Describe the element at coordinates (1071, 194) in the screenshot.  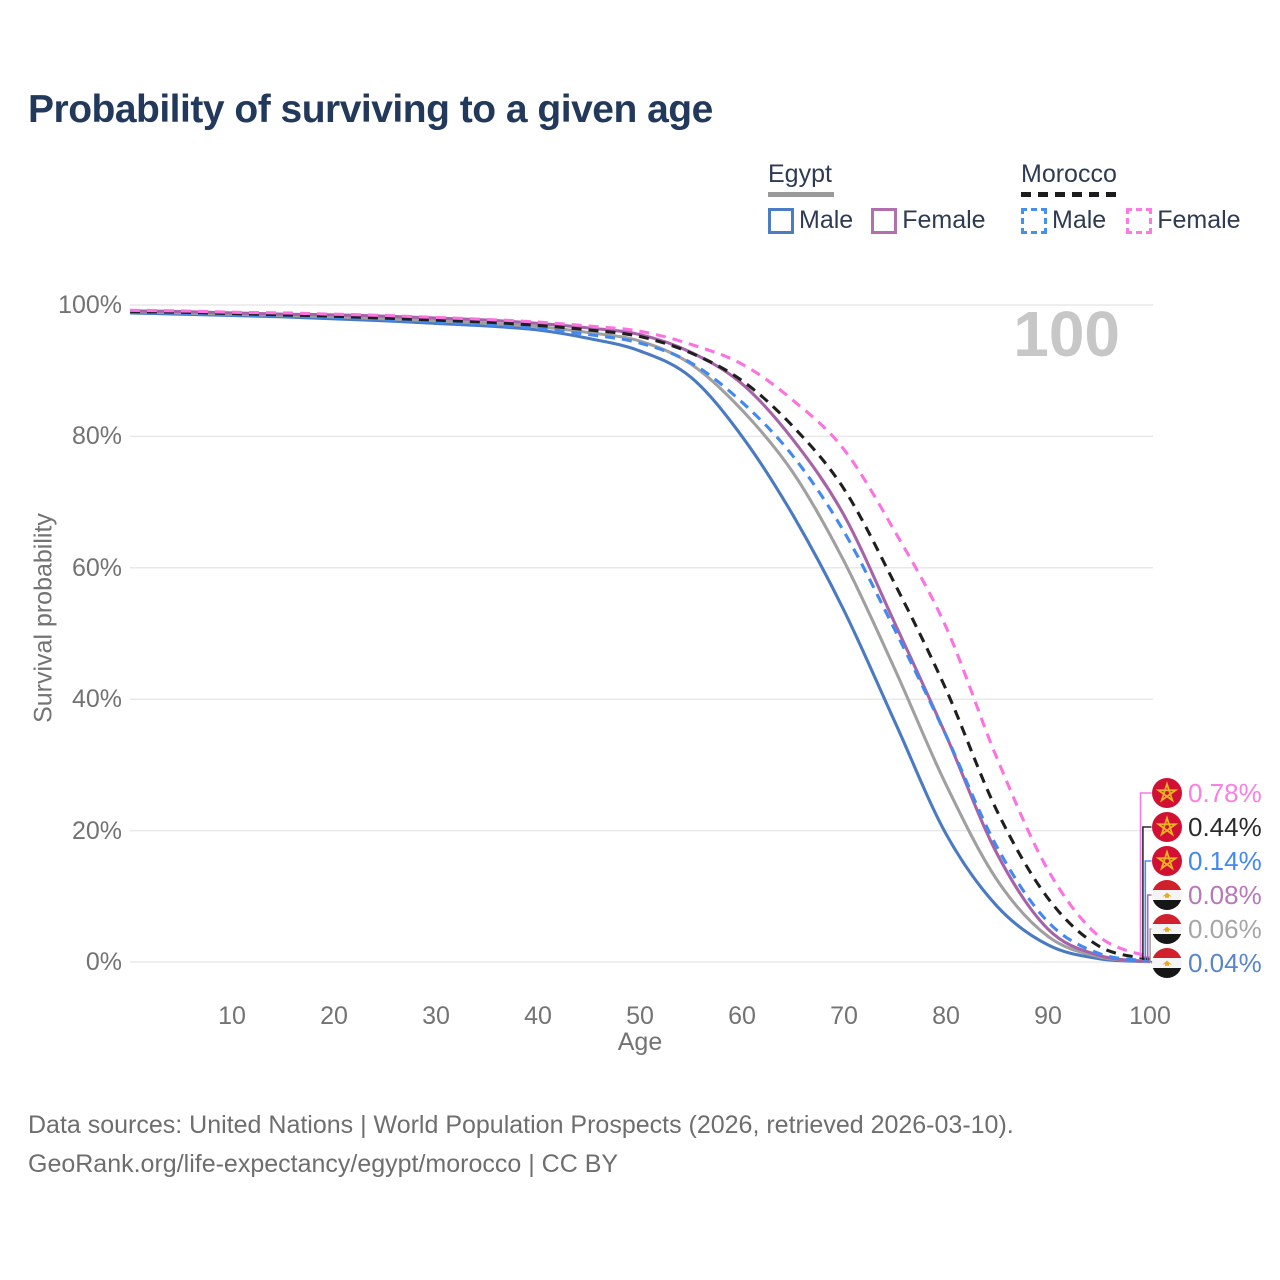
I see `morocco-line-style-swatch` at that location.